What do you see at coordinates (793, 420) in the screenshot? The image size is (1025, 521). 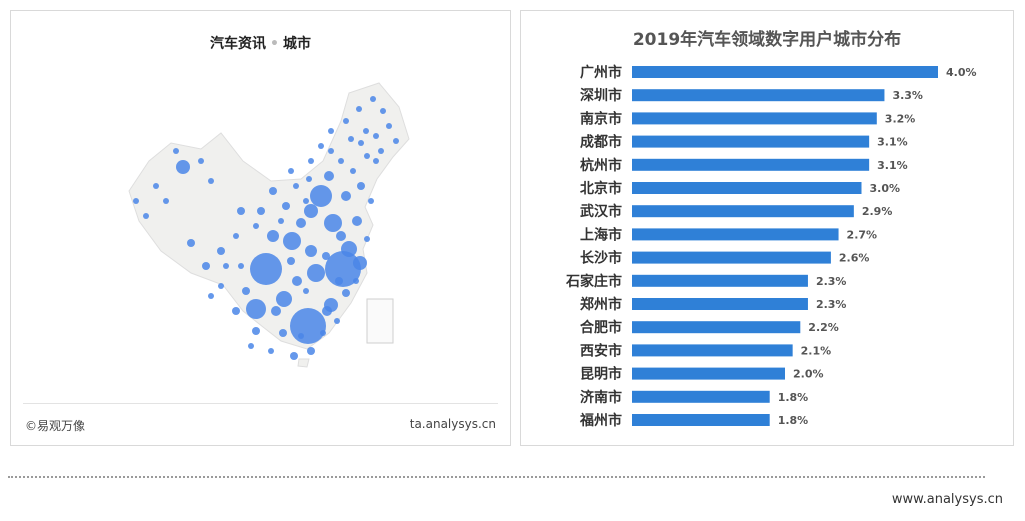 I see `value-label: 1.8%` at bounding box center [793, 420].